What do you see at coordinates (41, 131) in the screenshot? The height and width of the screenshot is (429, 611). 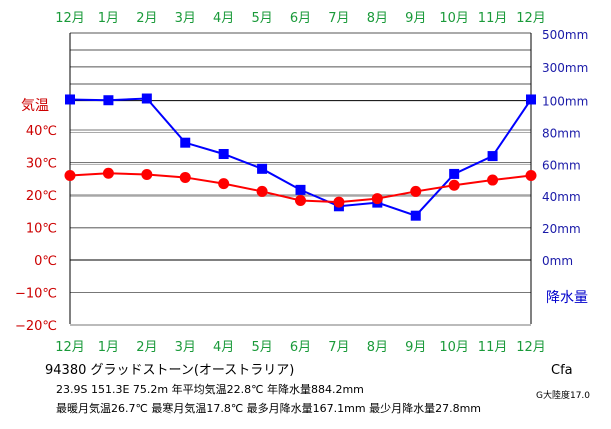 I see `temperature-tick-label: 40℃` at bounding box center [41, 131].